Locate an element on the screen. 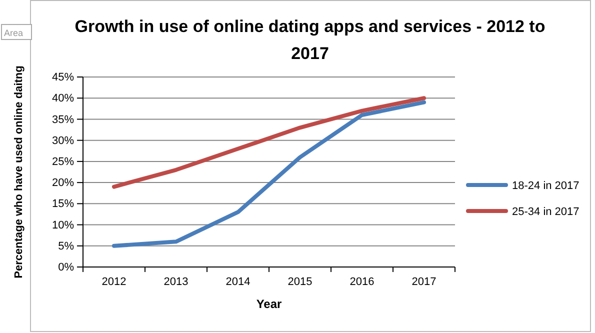  legend-label: 18-24 in 2017 is located at coordinates (546, 186).